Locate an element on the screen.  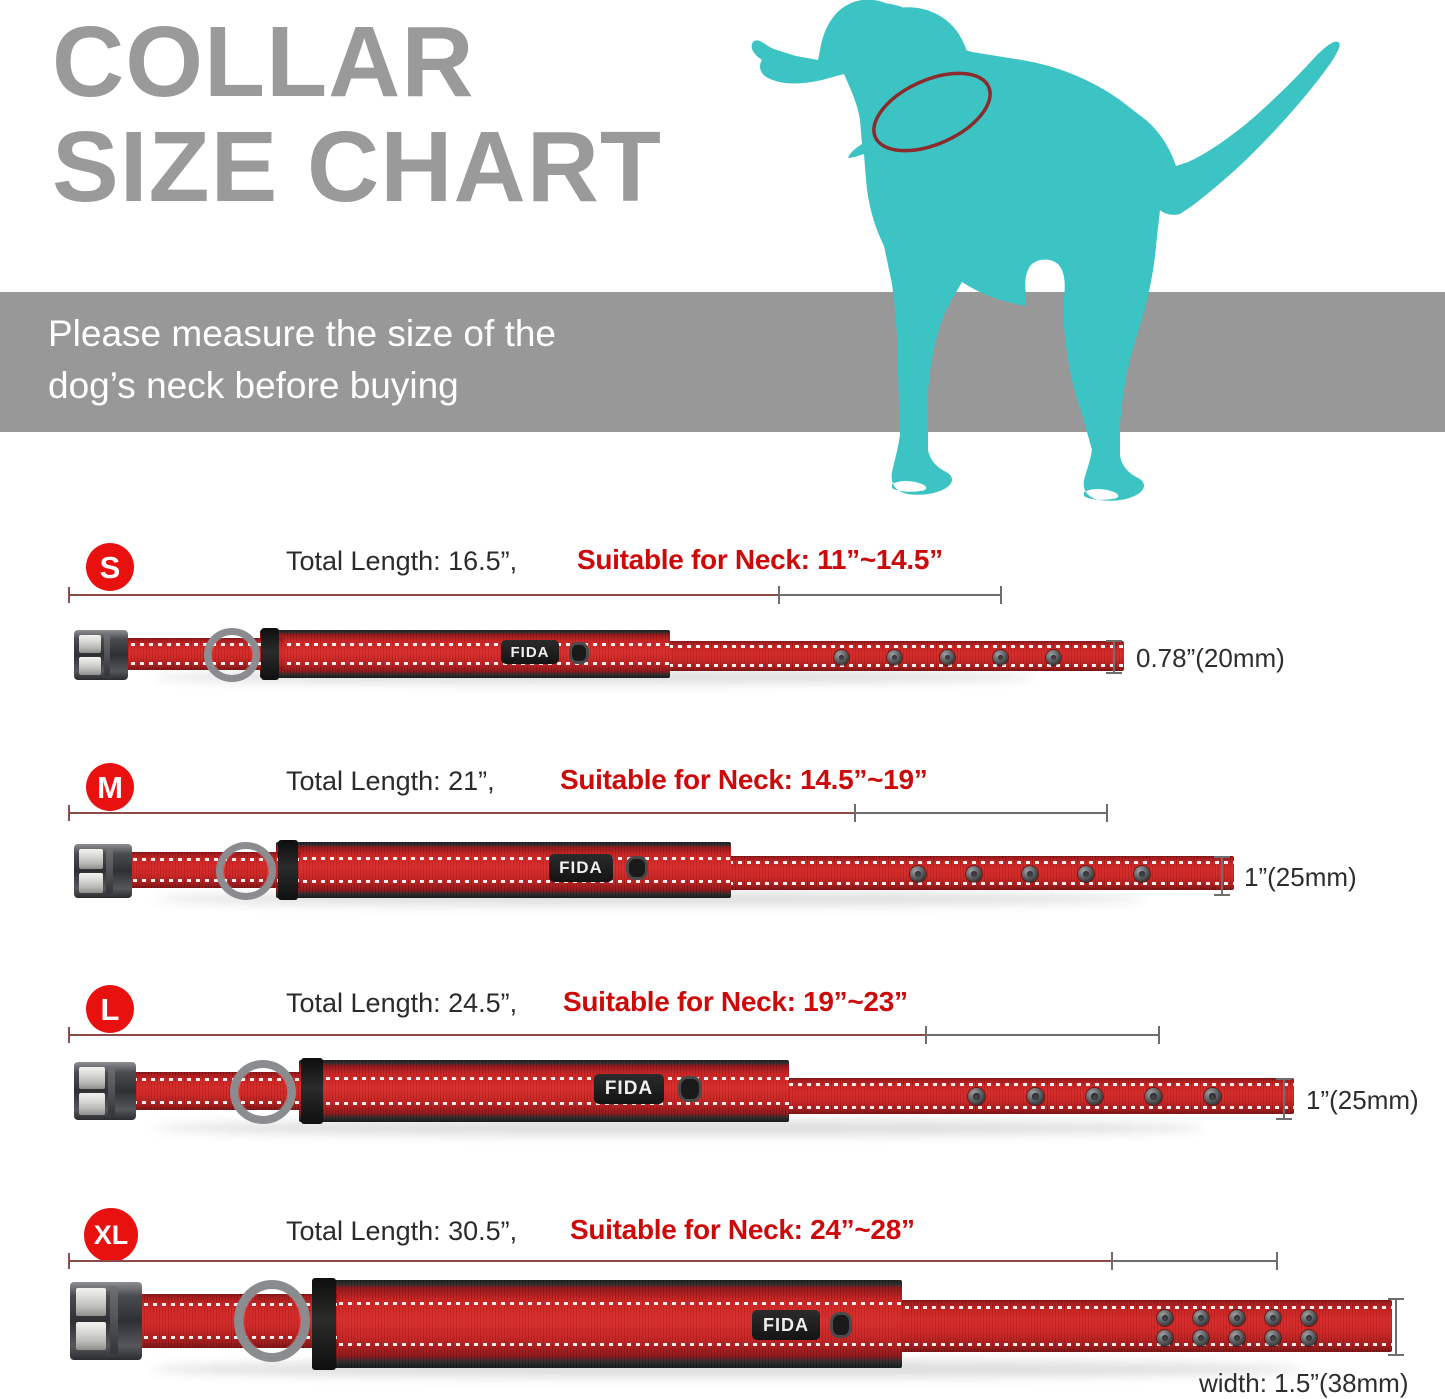
collar-buckle-prong-s is located at coordinates (107, 655).